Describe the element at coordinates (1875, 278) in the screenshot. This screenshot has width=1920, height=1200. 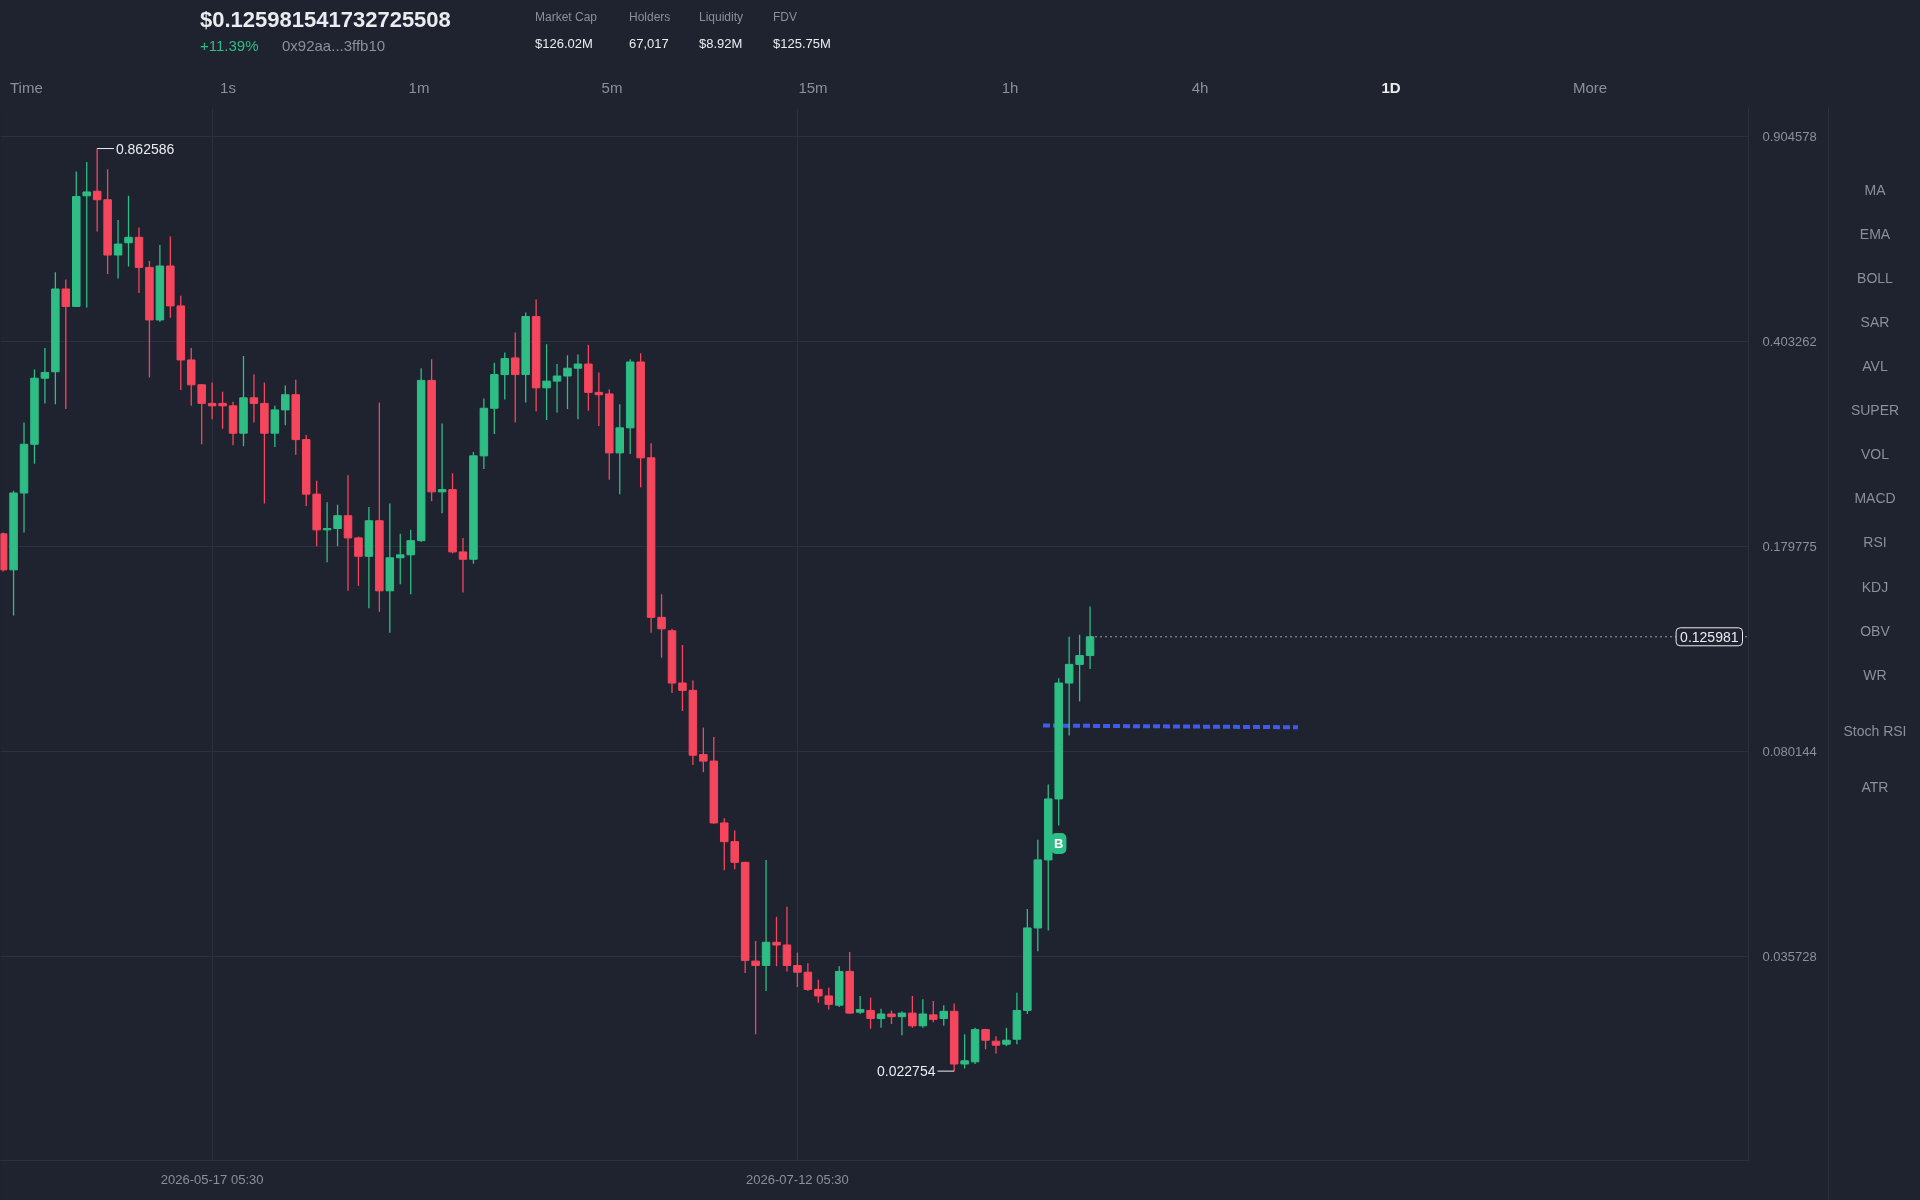
I see `text: BOLL` at that location.